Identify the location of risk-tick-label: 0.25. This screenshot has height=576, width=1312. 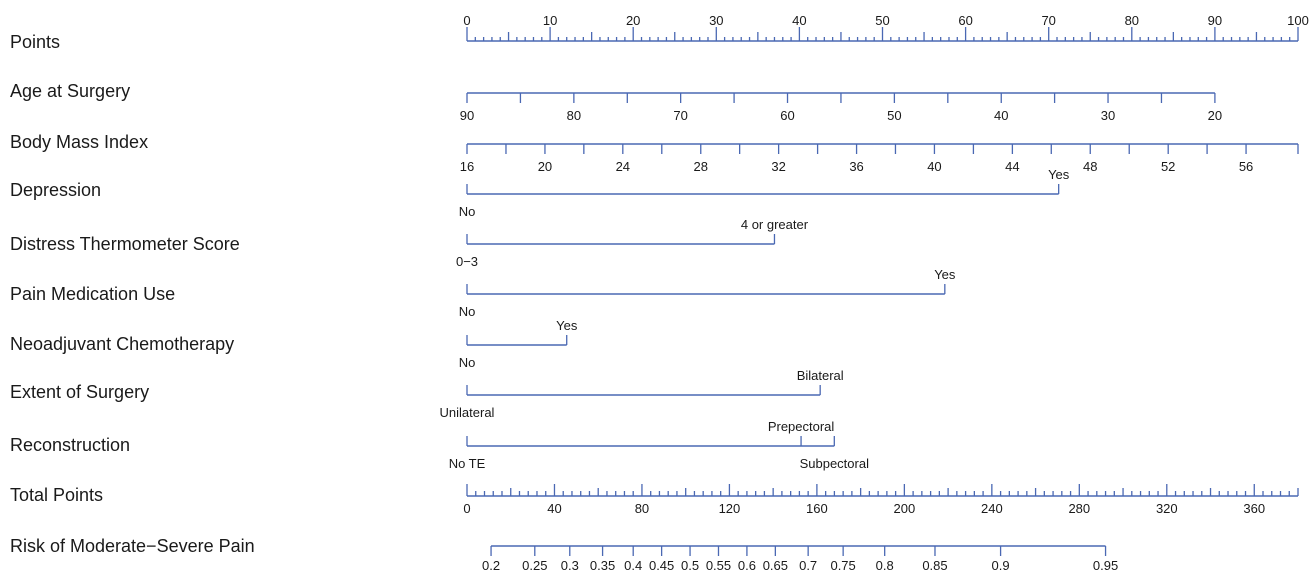
(534, 565).